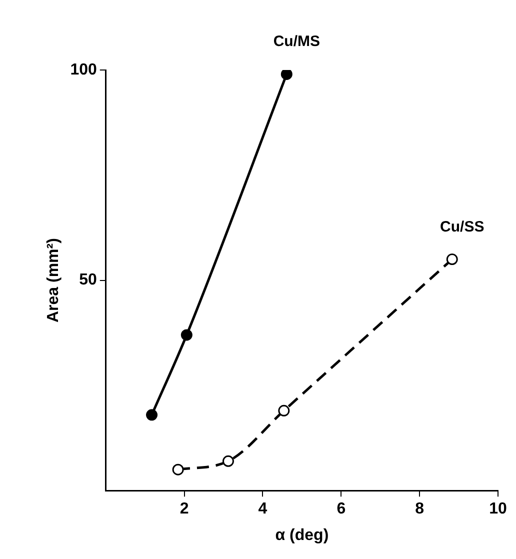 Image resolution: width=516 pixels, height=559 pixels. What do you see at coordinates (419, 509) in the screenshot?
I see `x-tick-label: 8` at bounding box center [419, 509].